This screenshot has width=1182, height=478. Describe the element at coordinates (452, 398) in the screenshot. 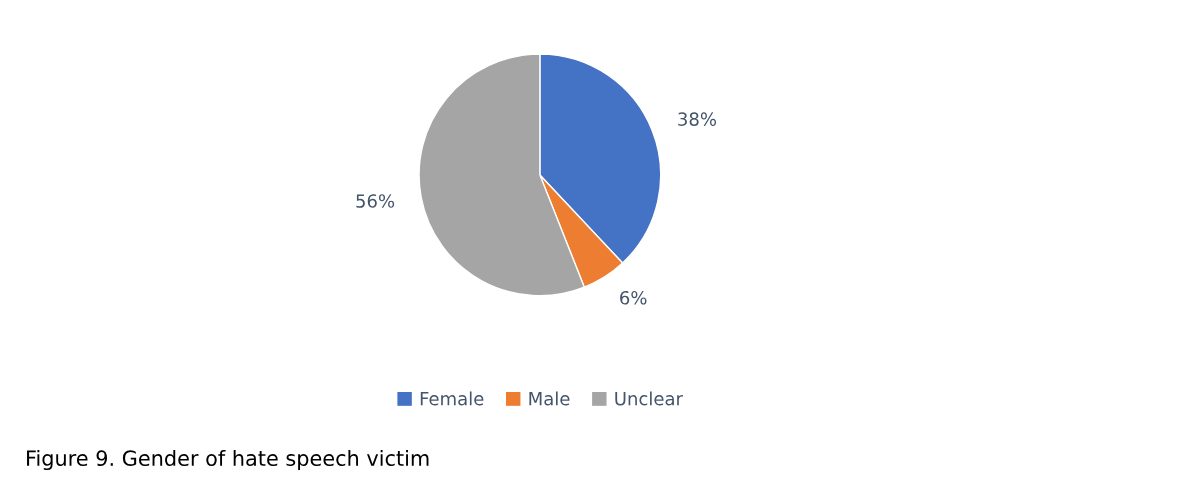

I see `legend-label: Female` at that location.